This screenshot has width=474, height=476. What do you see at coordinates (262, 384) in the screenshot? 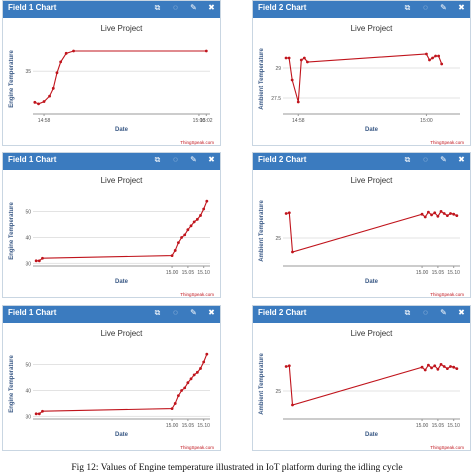
I see `y-axis-label: Ambient Temperature` at bounding box center [262, 384].